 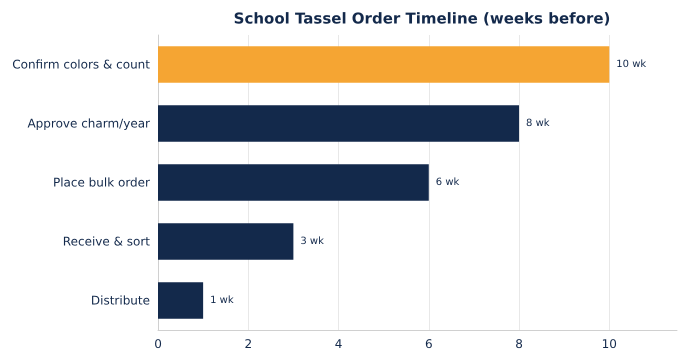 What do you see at coordinates (609, 344) in the screenshot?
I see `x-tick-label: 10` at bounding box center [609, 344].